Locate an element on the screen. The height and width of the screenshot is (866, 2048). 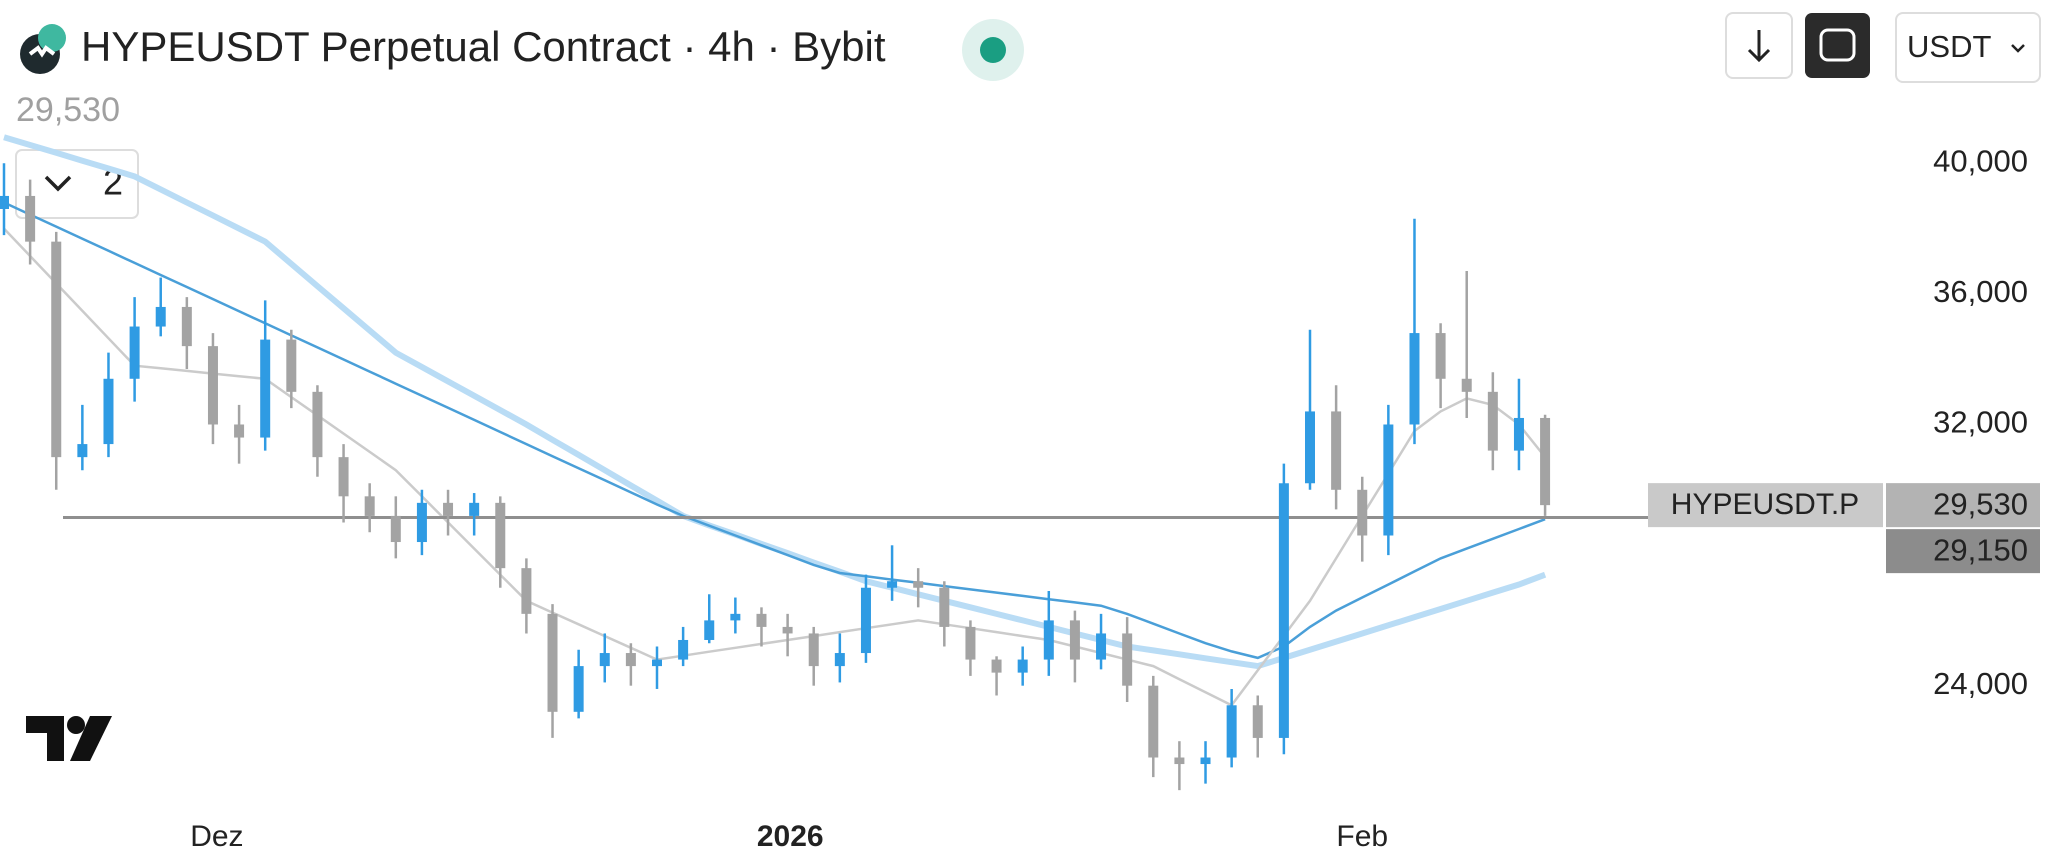
download-icon is located at coordinates (1759, 46).